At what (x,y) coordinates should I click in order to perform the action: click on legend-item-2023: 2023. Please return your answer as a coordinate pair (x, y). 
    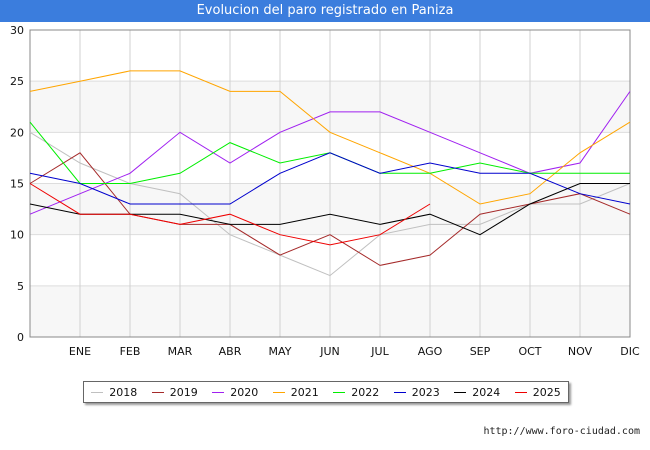
    Looking at the image, I should click on (416, 392).